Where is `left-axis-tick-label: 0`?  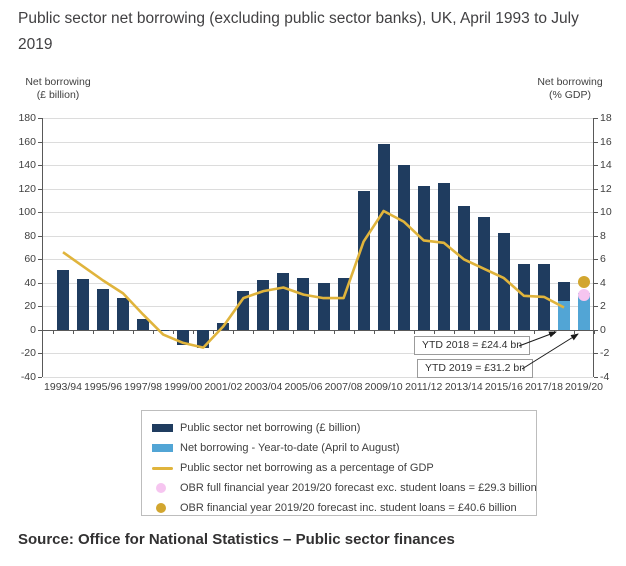
left-axis-tick-label: 0 is located at coordinates (33, 329).